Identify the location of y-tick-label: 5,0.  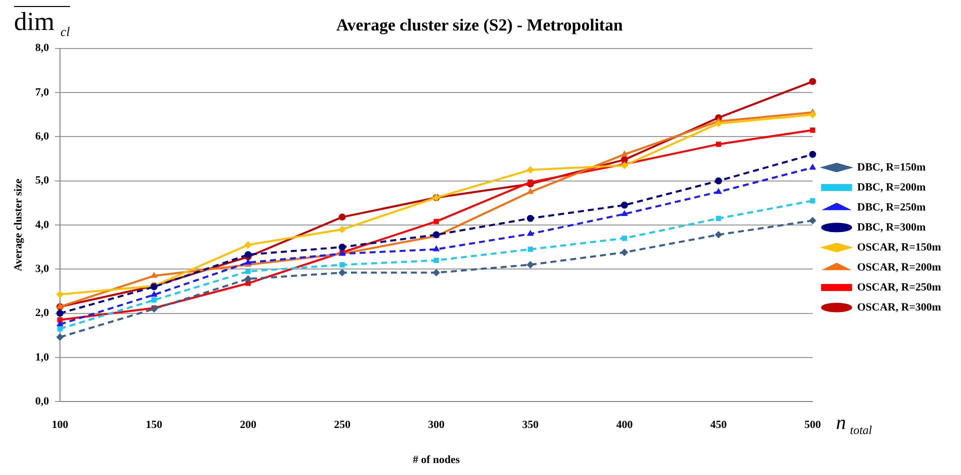
(42, 180).